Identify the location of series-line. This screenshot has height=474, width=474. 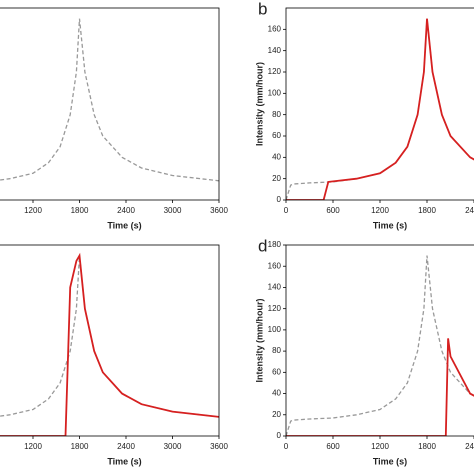
(380, 387).